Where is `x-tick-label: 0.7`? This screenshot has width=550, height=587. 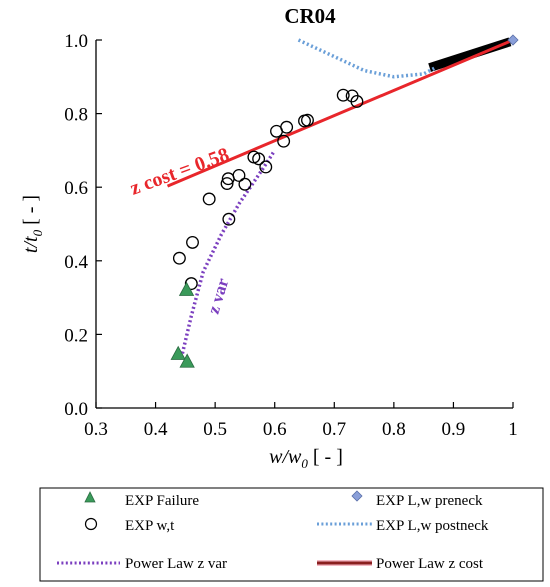
x-tick-label: 0.7 is located at coordinates (334, 429).